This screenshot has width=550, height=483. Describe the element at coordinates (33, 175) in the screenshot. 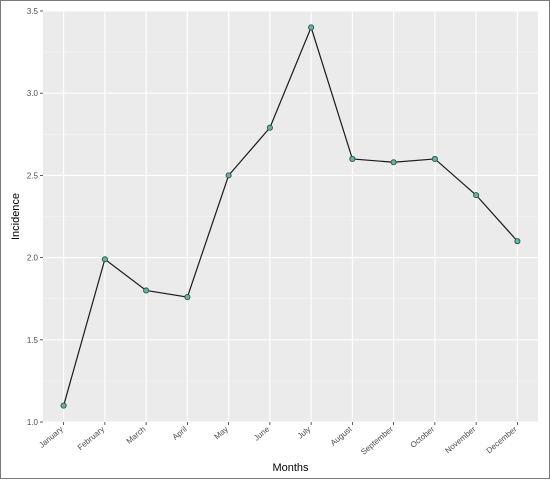

I see `y-tick-label: 2.5` at that location.